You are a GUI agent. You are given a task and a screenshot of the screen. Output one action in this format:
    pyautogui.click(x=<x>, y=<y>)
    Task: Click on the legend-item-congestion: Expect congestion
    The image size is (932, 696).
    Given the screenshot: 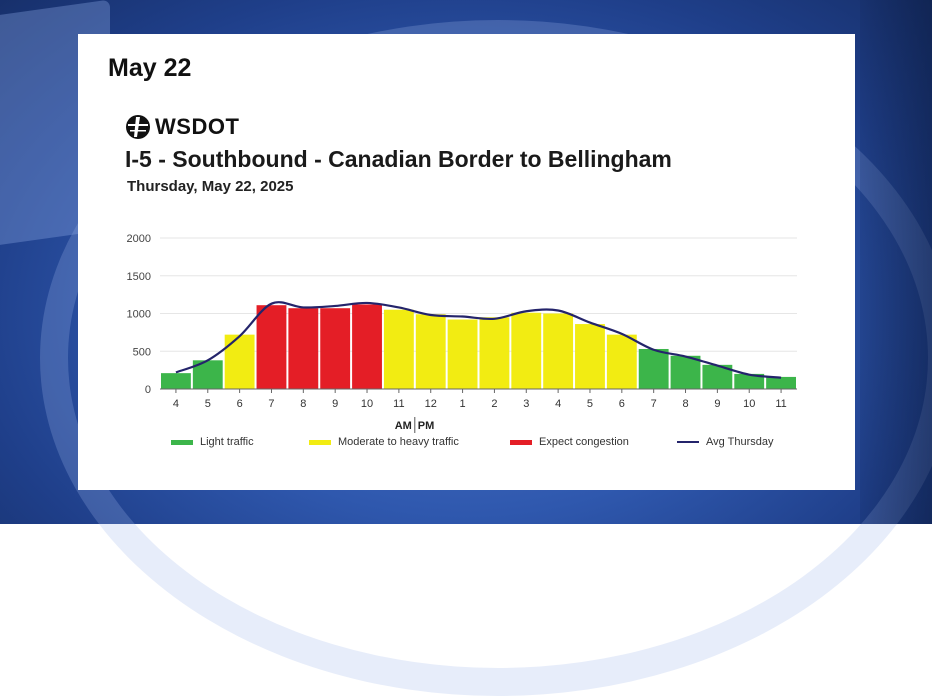 What is the action you would take?
    pyautogui.click(x=569, y=442)
    